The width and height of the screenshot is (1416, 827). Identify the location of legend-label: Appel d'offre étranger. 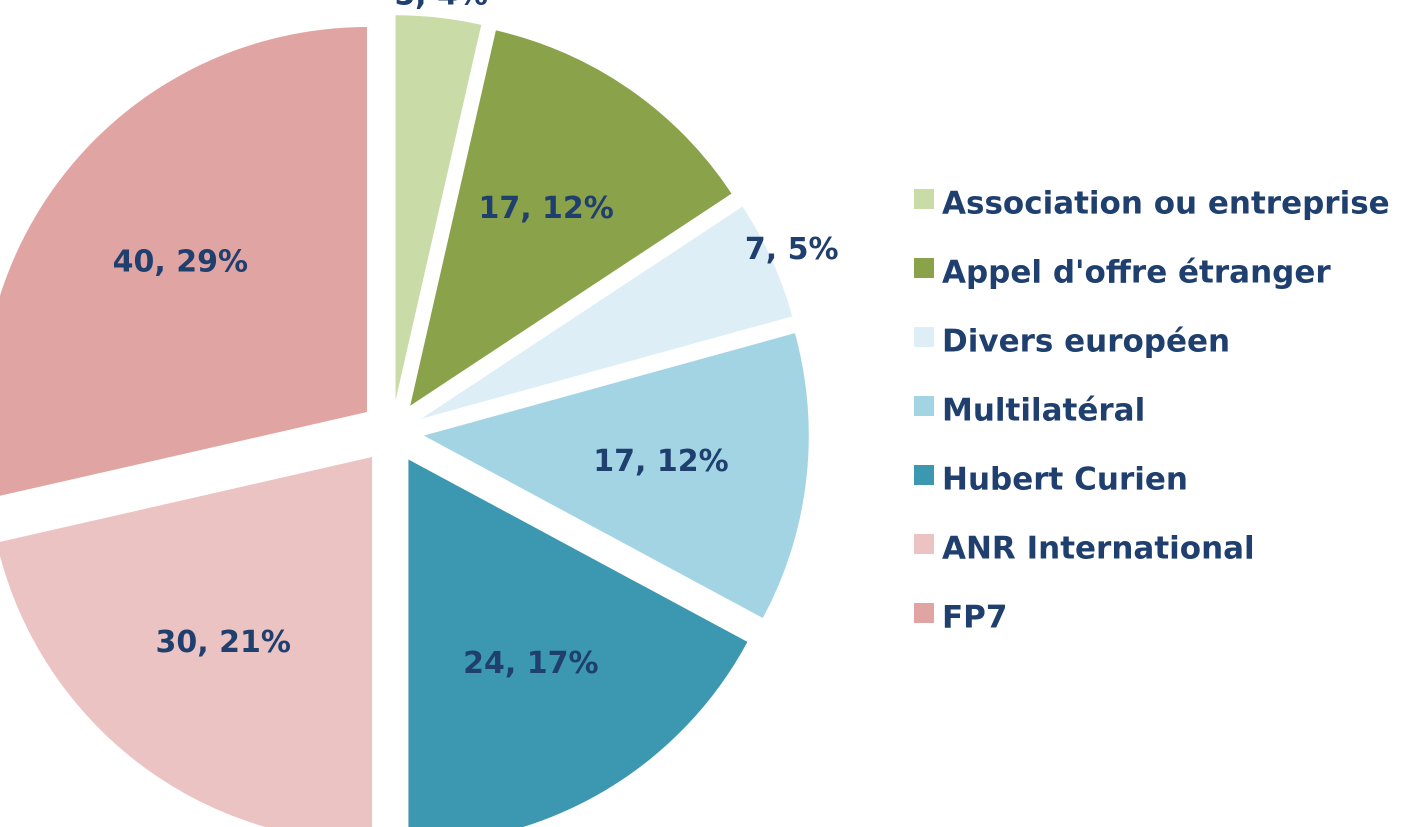
(1136, 273).